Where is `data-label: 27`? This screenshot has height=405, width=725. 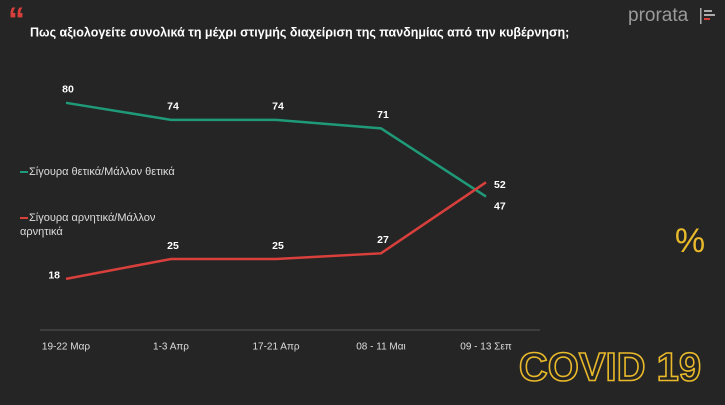
data-label: 27 is located at coordinates (383, 240).